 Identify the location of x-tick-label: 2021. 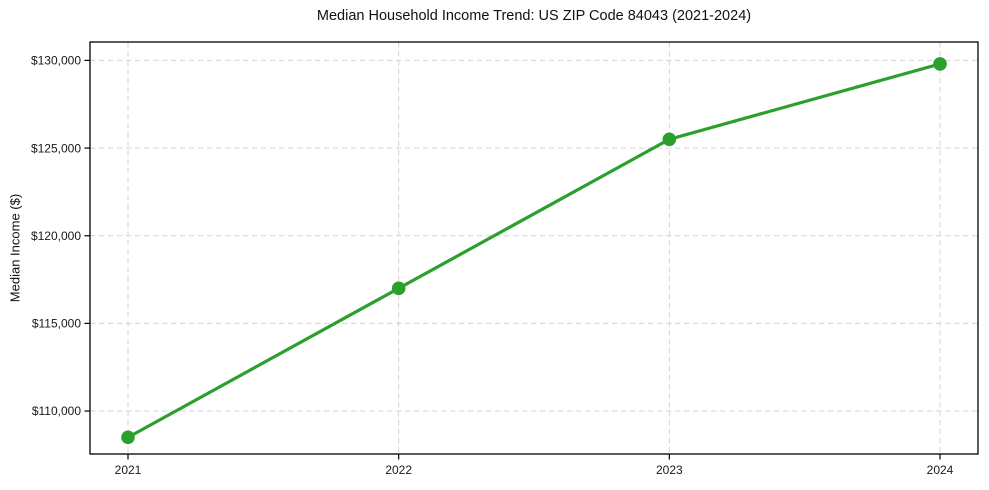
(128, 470).